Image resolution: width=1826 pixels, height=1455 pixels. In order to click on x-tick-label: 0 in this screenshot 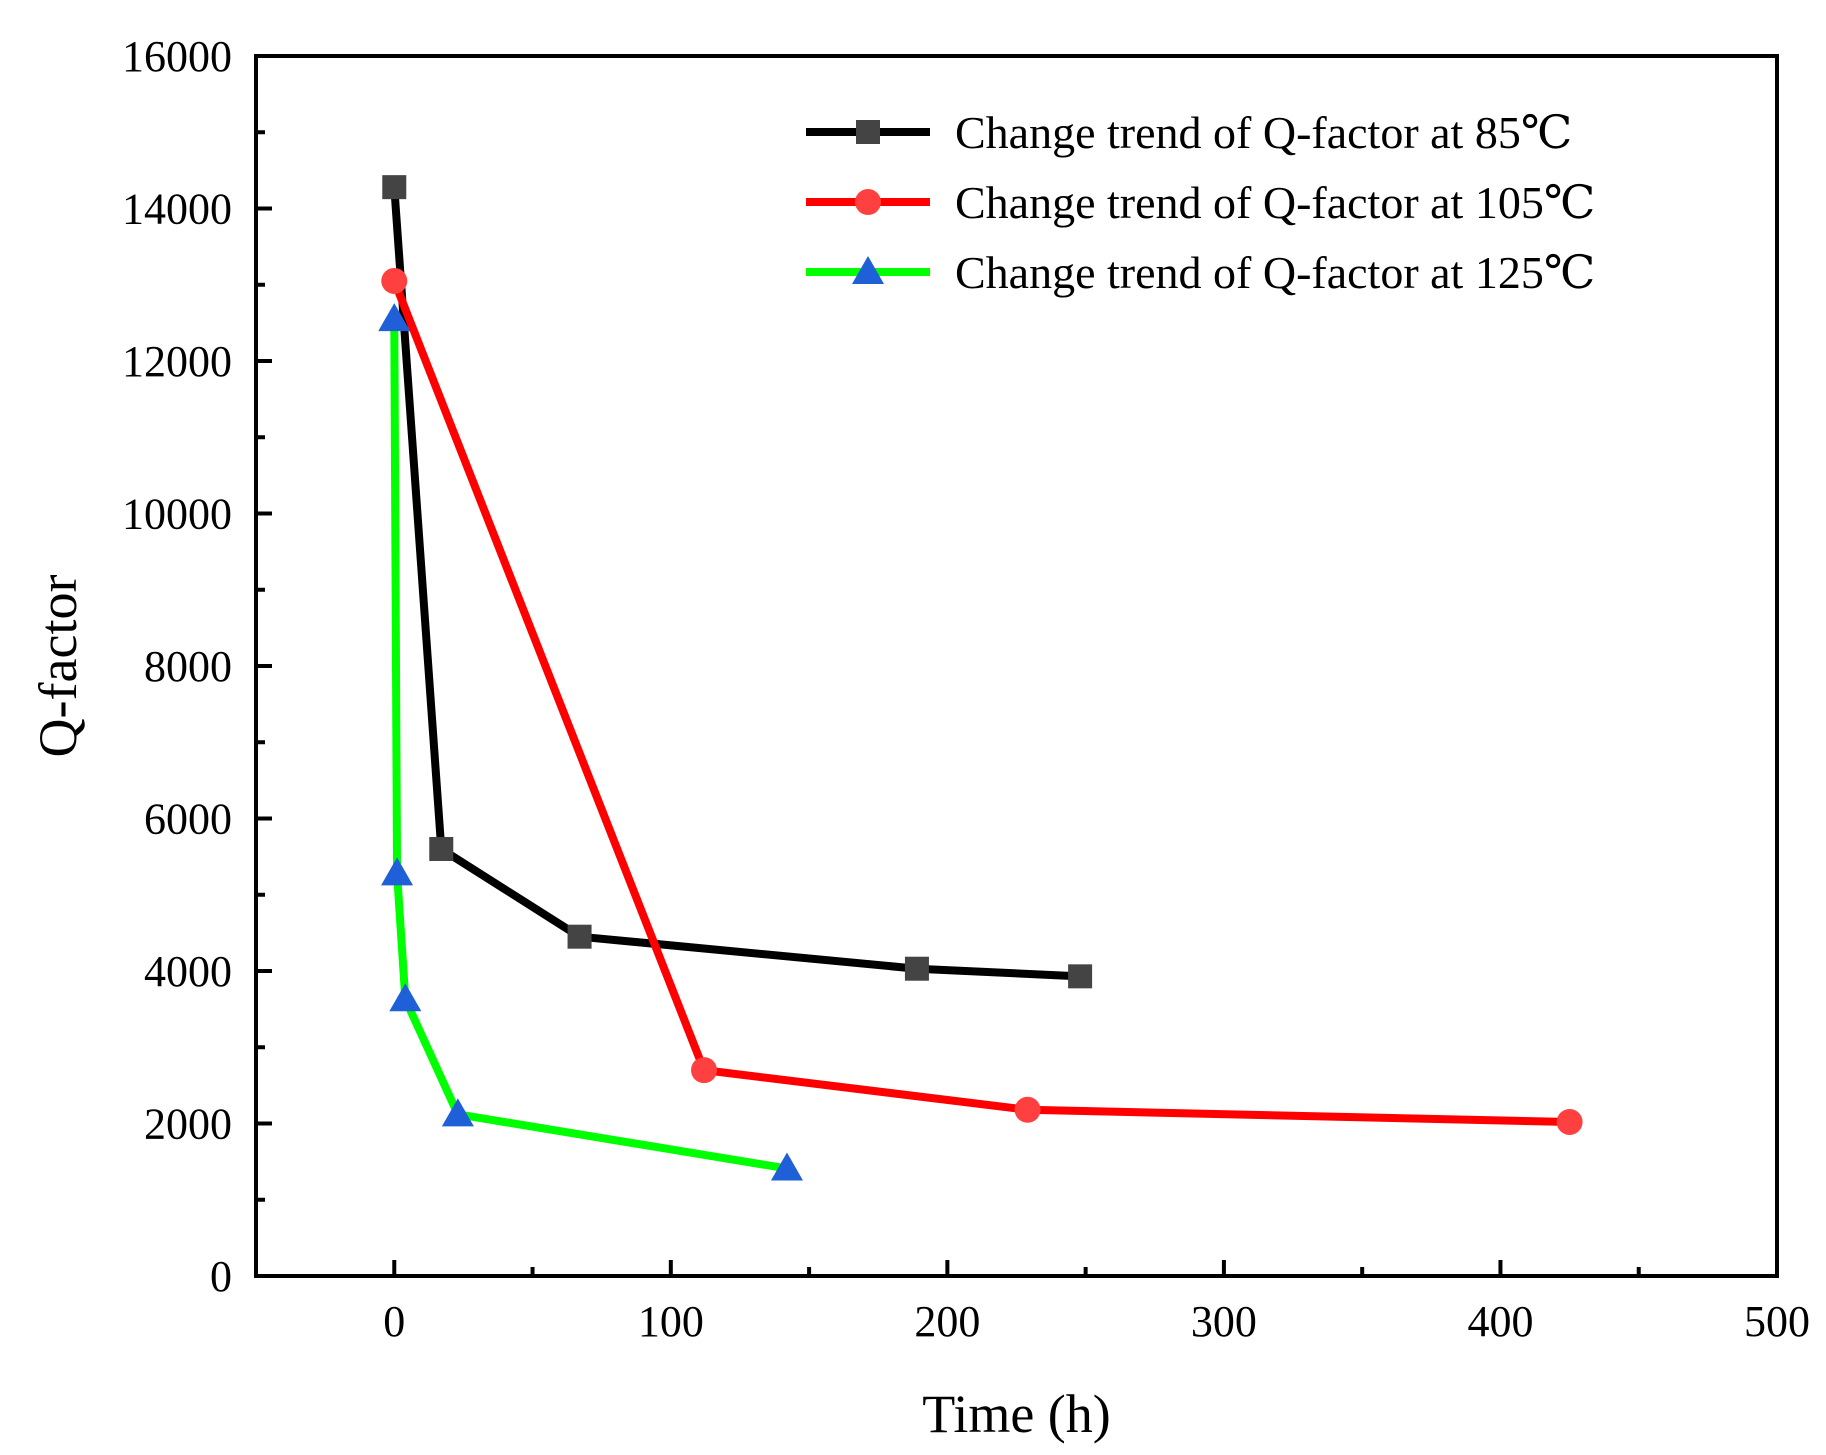, I will do `click(394, 1321)`.